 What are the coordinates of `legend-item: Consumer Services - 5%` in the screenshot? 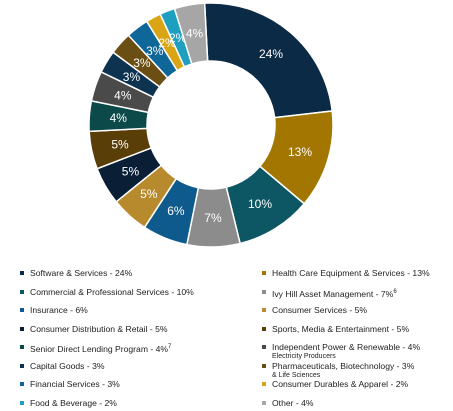 It's located at (315, 310).